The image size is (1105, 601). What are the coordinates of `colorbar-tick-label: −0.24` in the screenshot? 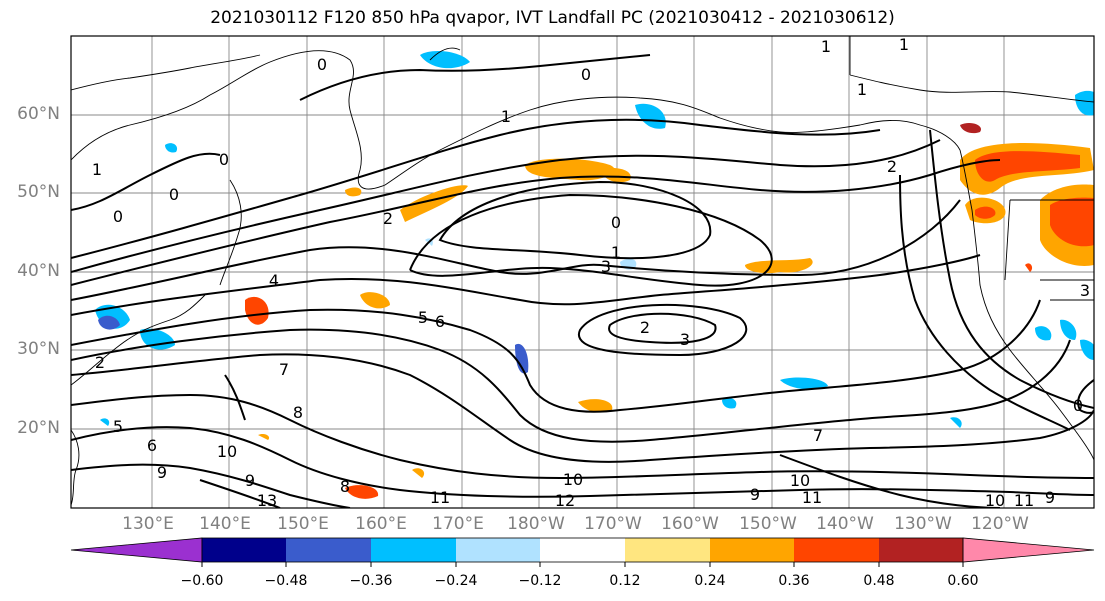 It's located at (456, 581).